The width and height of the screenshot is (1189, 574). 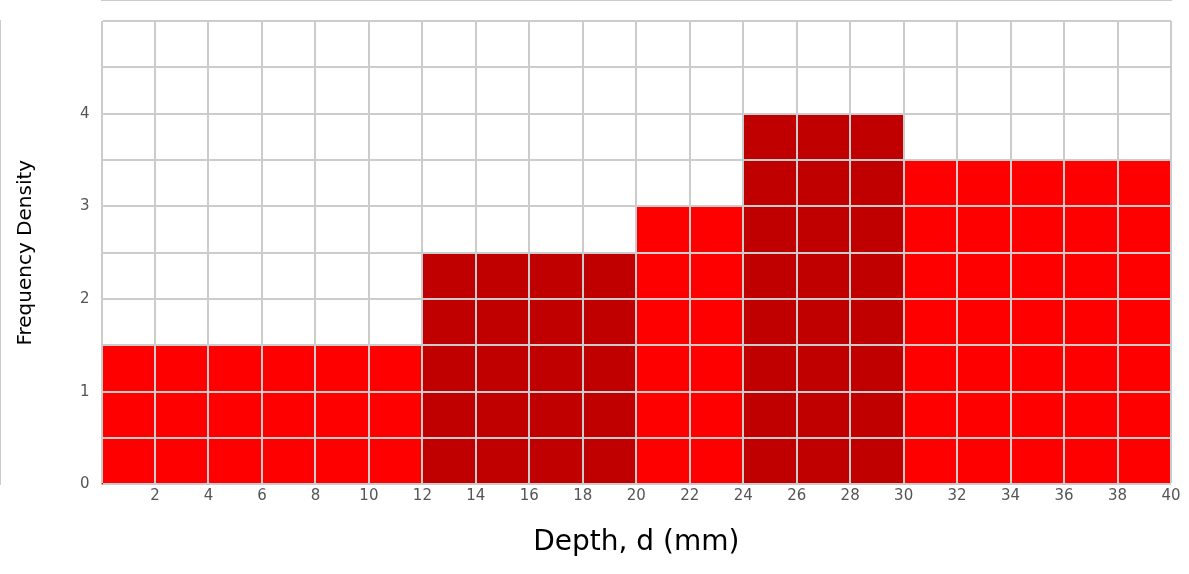 I want to click on y-tick-label: 3, so click(x=85, y=205).